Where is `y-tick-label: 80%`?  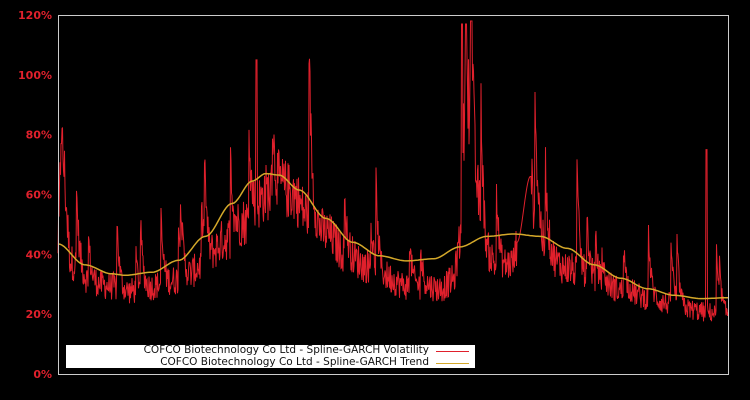 y-tick-label: 80% is located at coordinates (39, 135).